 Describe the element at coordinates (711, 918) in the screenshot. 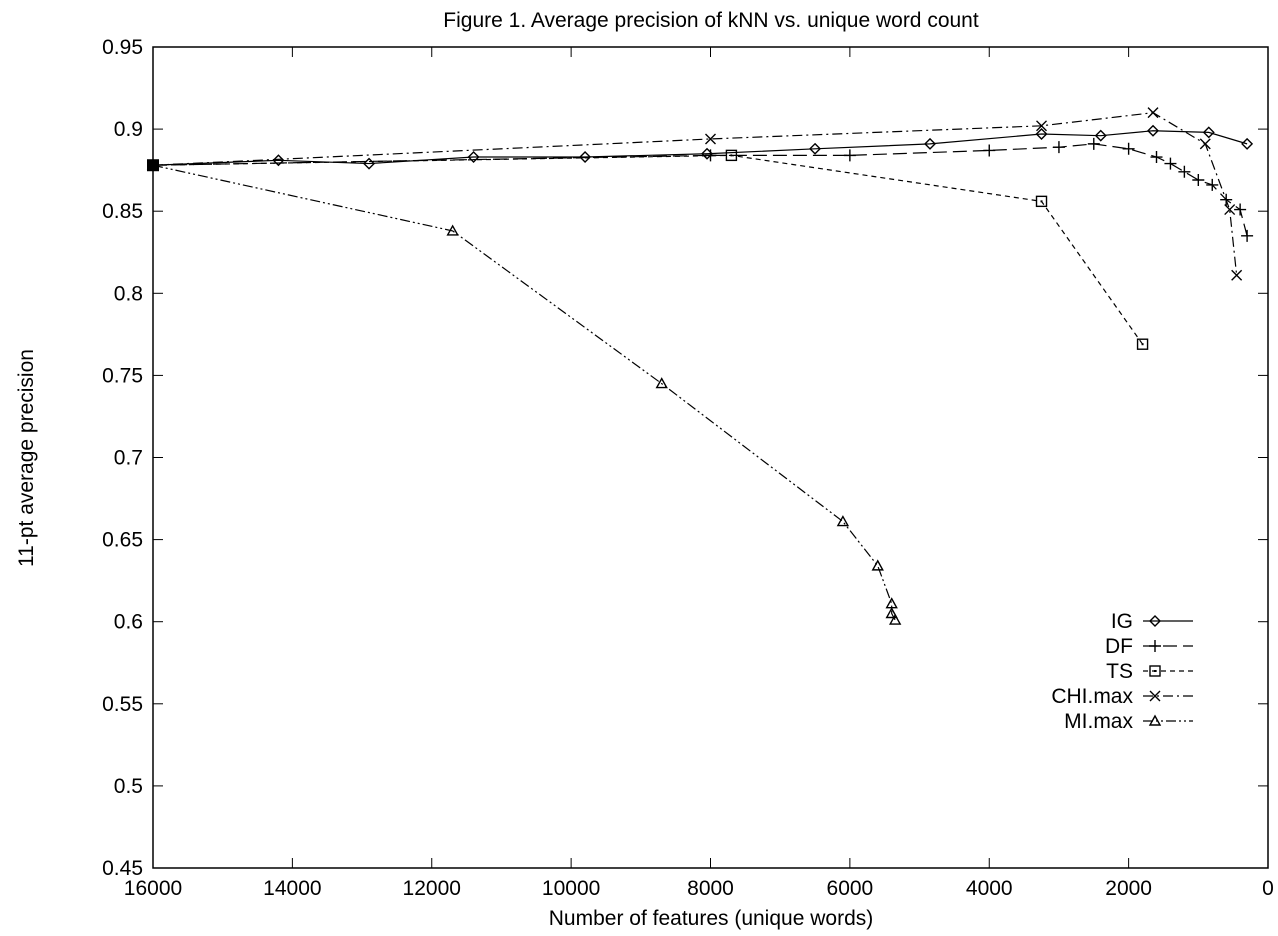

I see `x-axis-label: Number of features (unique words)` at that location.